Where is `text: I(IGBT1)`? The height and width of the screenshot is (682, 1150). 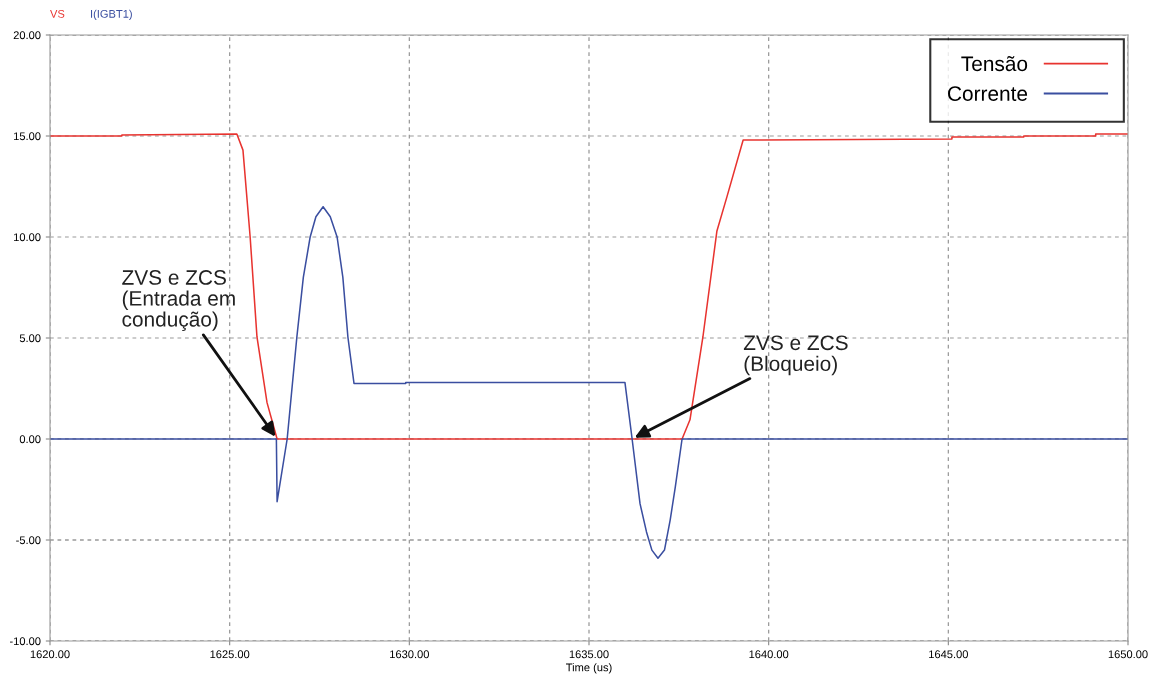
text: I(IGBT1) is located at coordinates (111, 14).